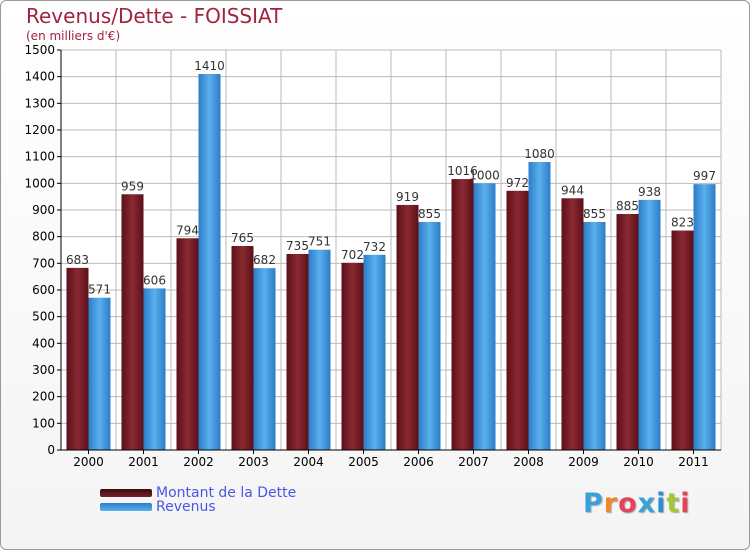 Image resolution: width=750 pixels, height=550 pixels. Describe the element at coordinates (264, 260) in the screenshot. I see `data-label-revenue: 682` at that location.